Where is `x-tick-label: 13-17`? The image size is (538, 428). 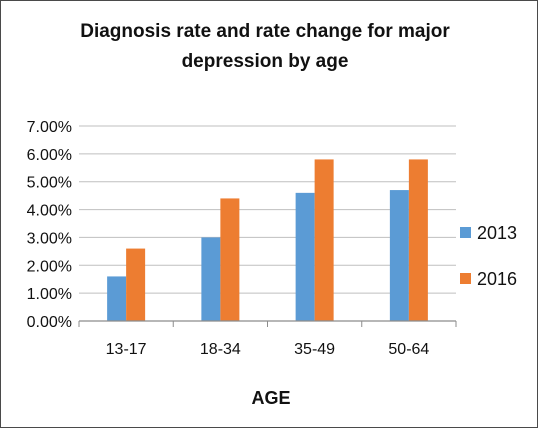 x-tick-label: 13-17 is located at coordinates (126, 349).